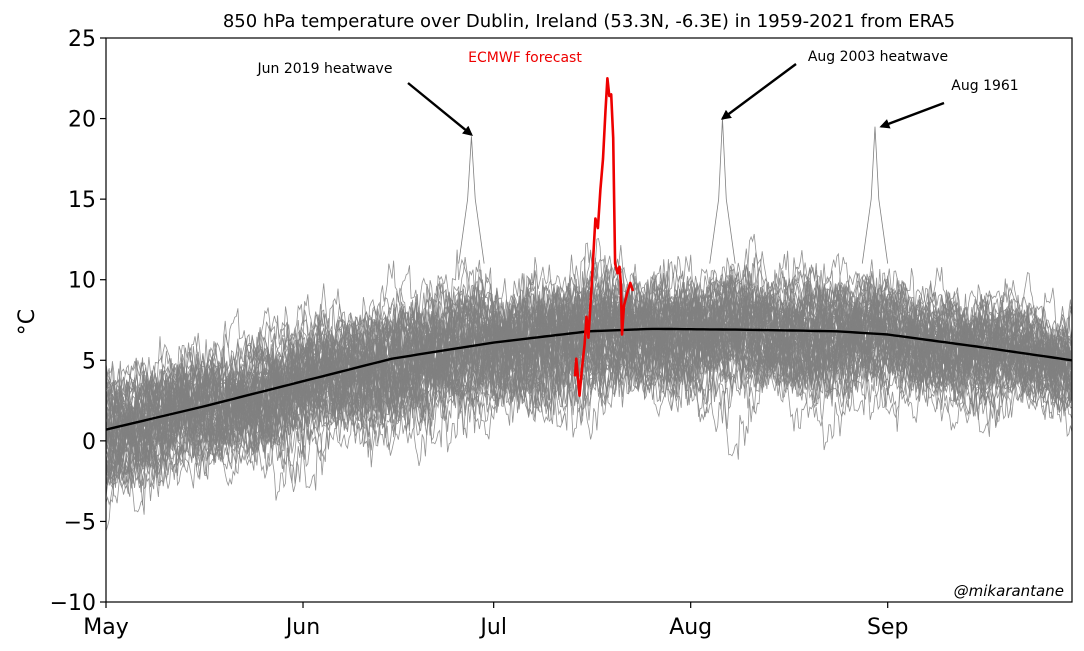  Describe the element at coordinates (105, 627) in the screenshot. I see `x-tick-label: May` at that location.